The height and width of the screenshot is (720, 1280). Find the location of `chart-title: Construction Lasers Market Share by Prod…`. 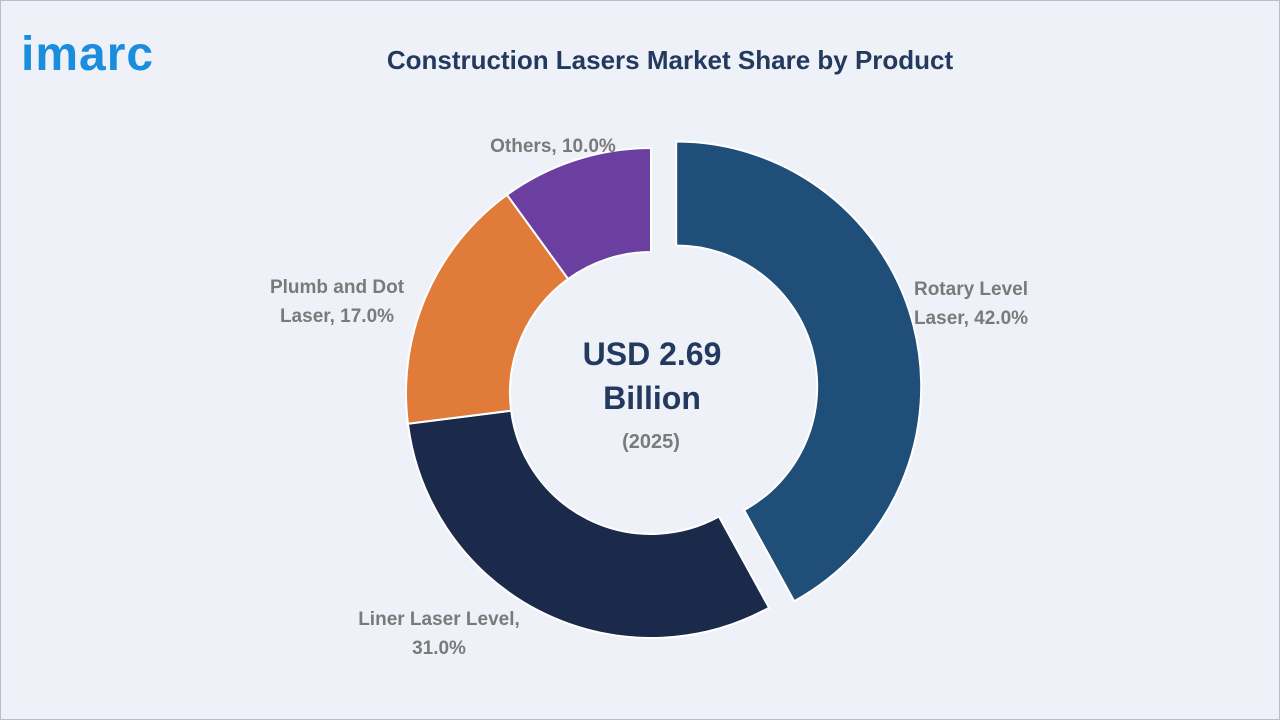

chart-title: Construction Lasers Market Share by Prod… is located at coordinates (670, 60).